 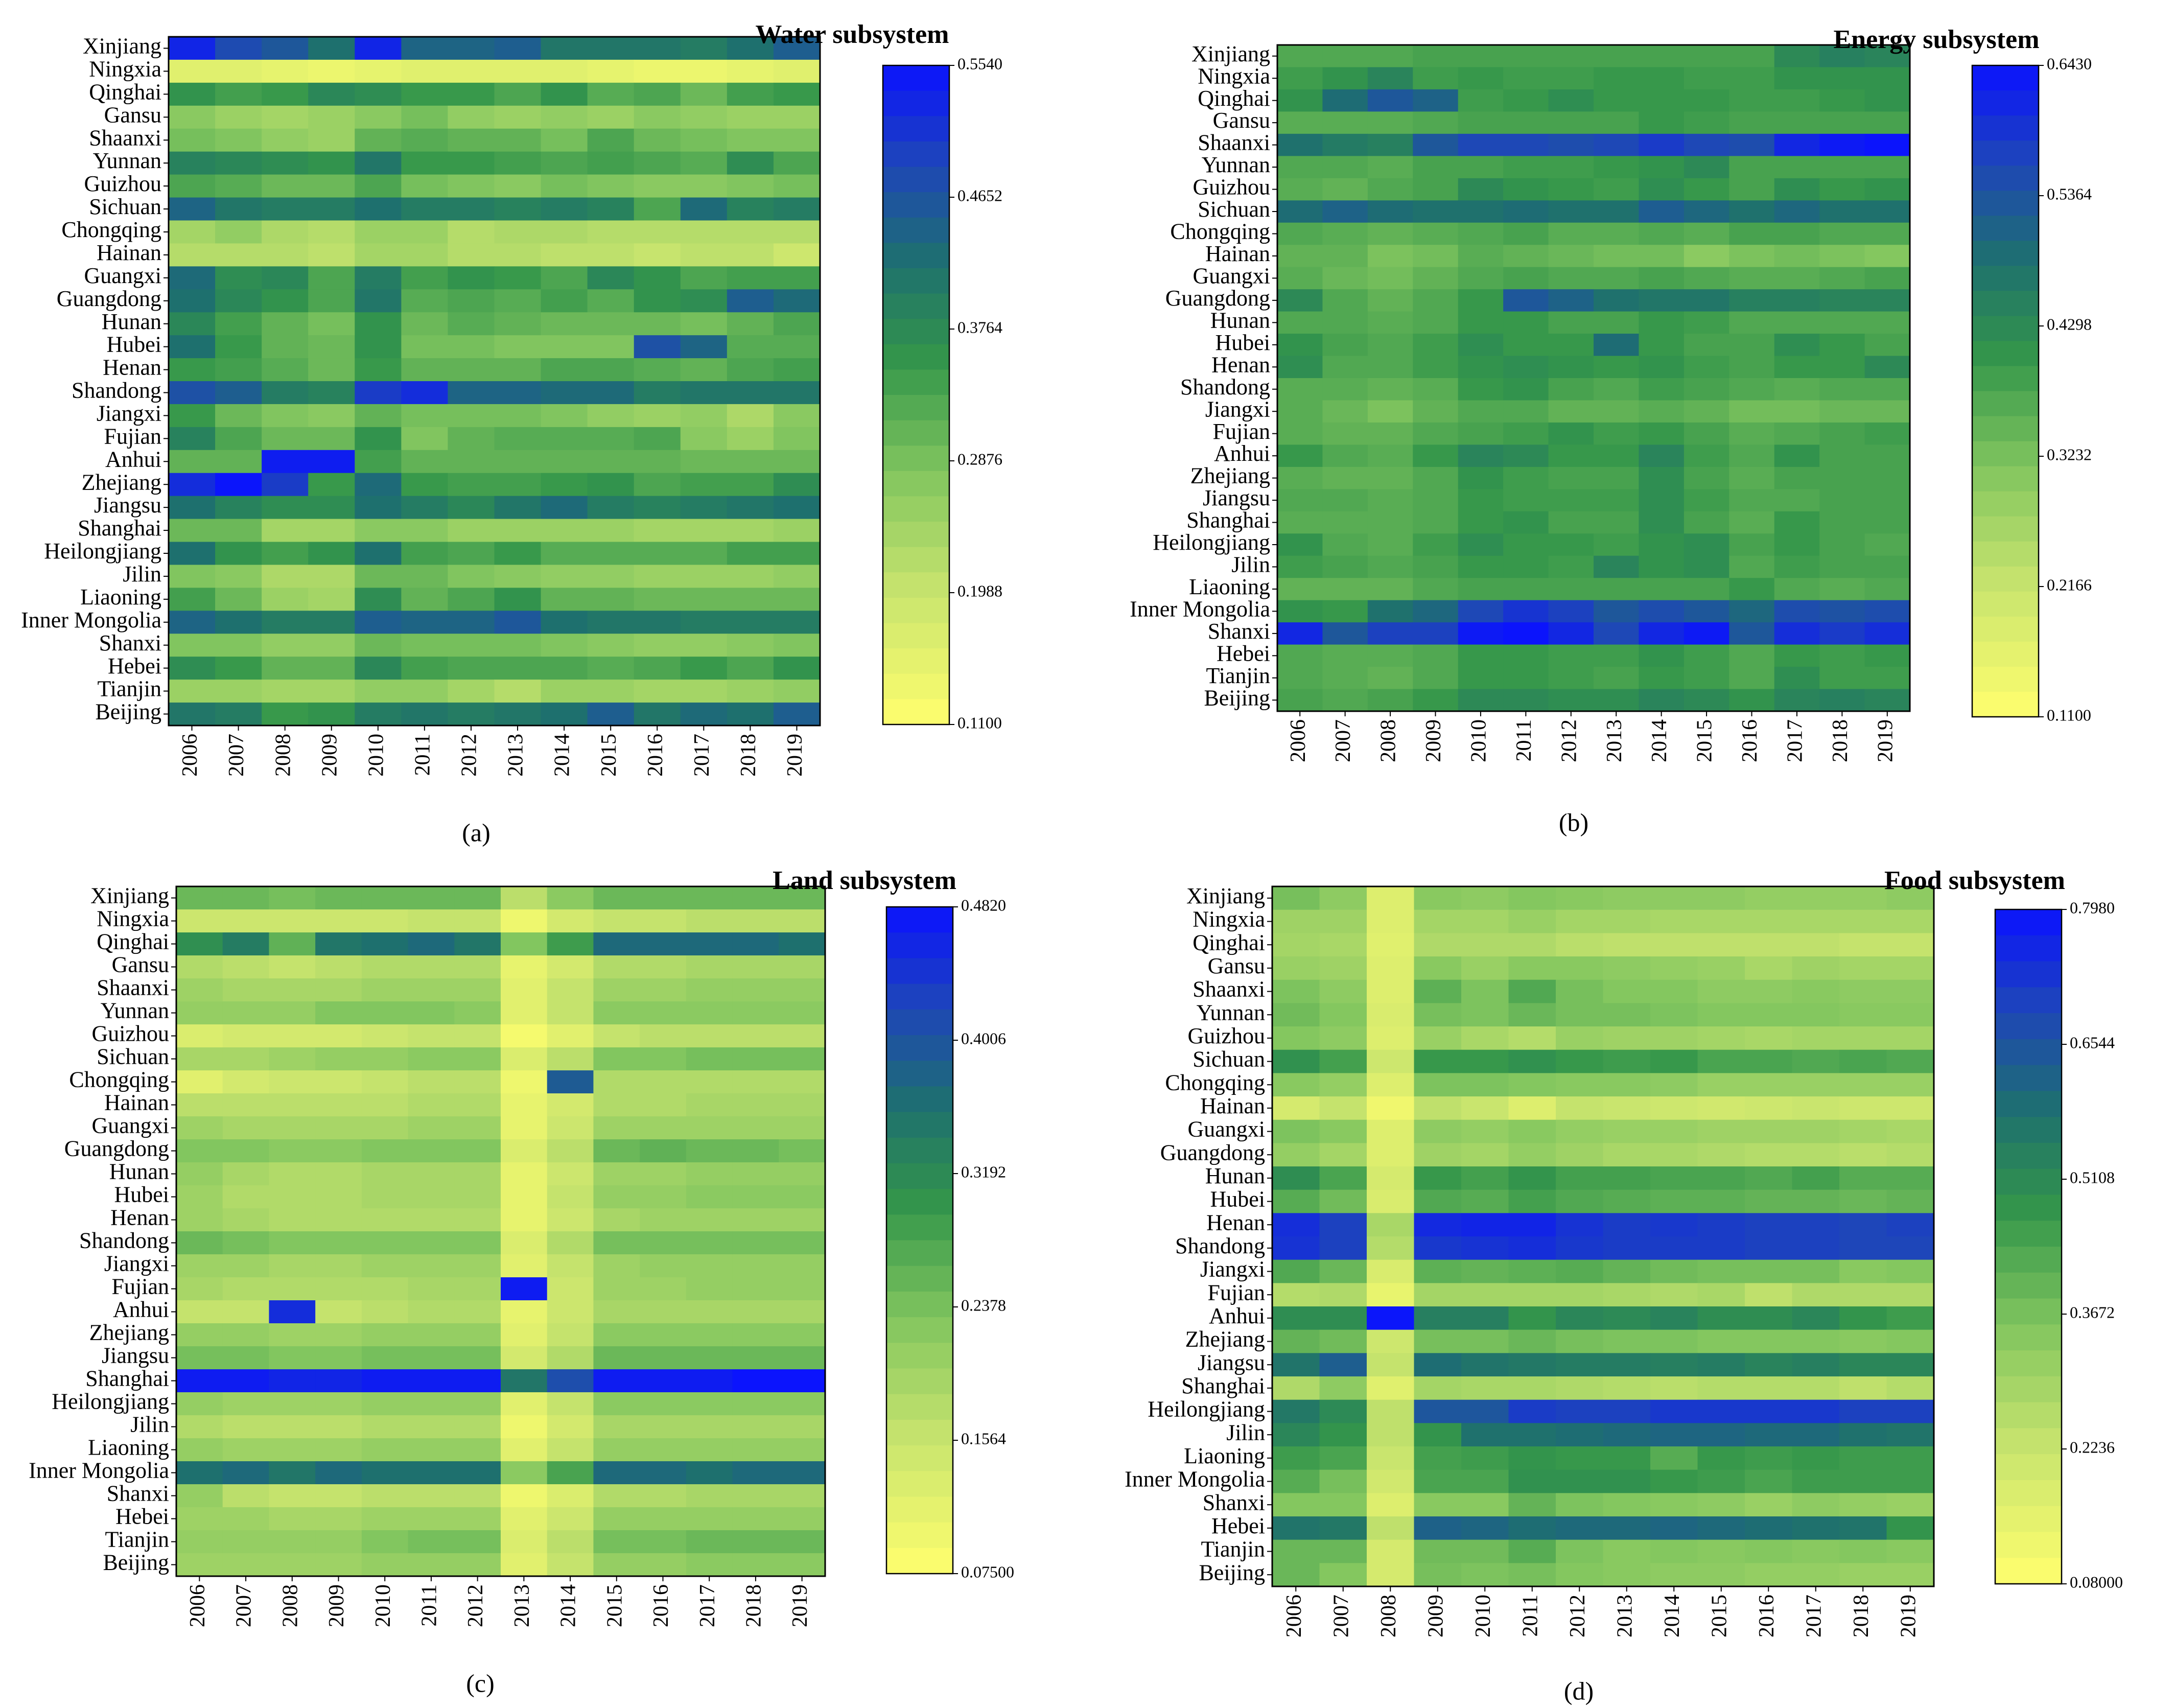 I want to click on row-label-gansu: Gansu, so click(x=132, y=114).